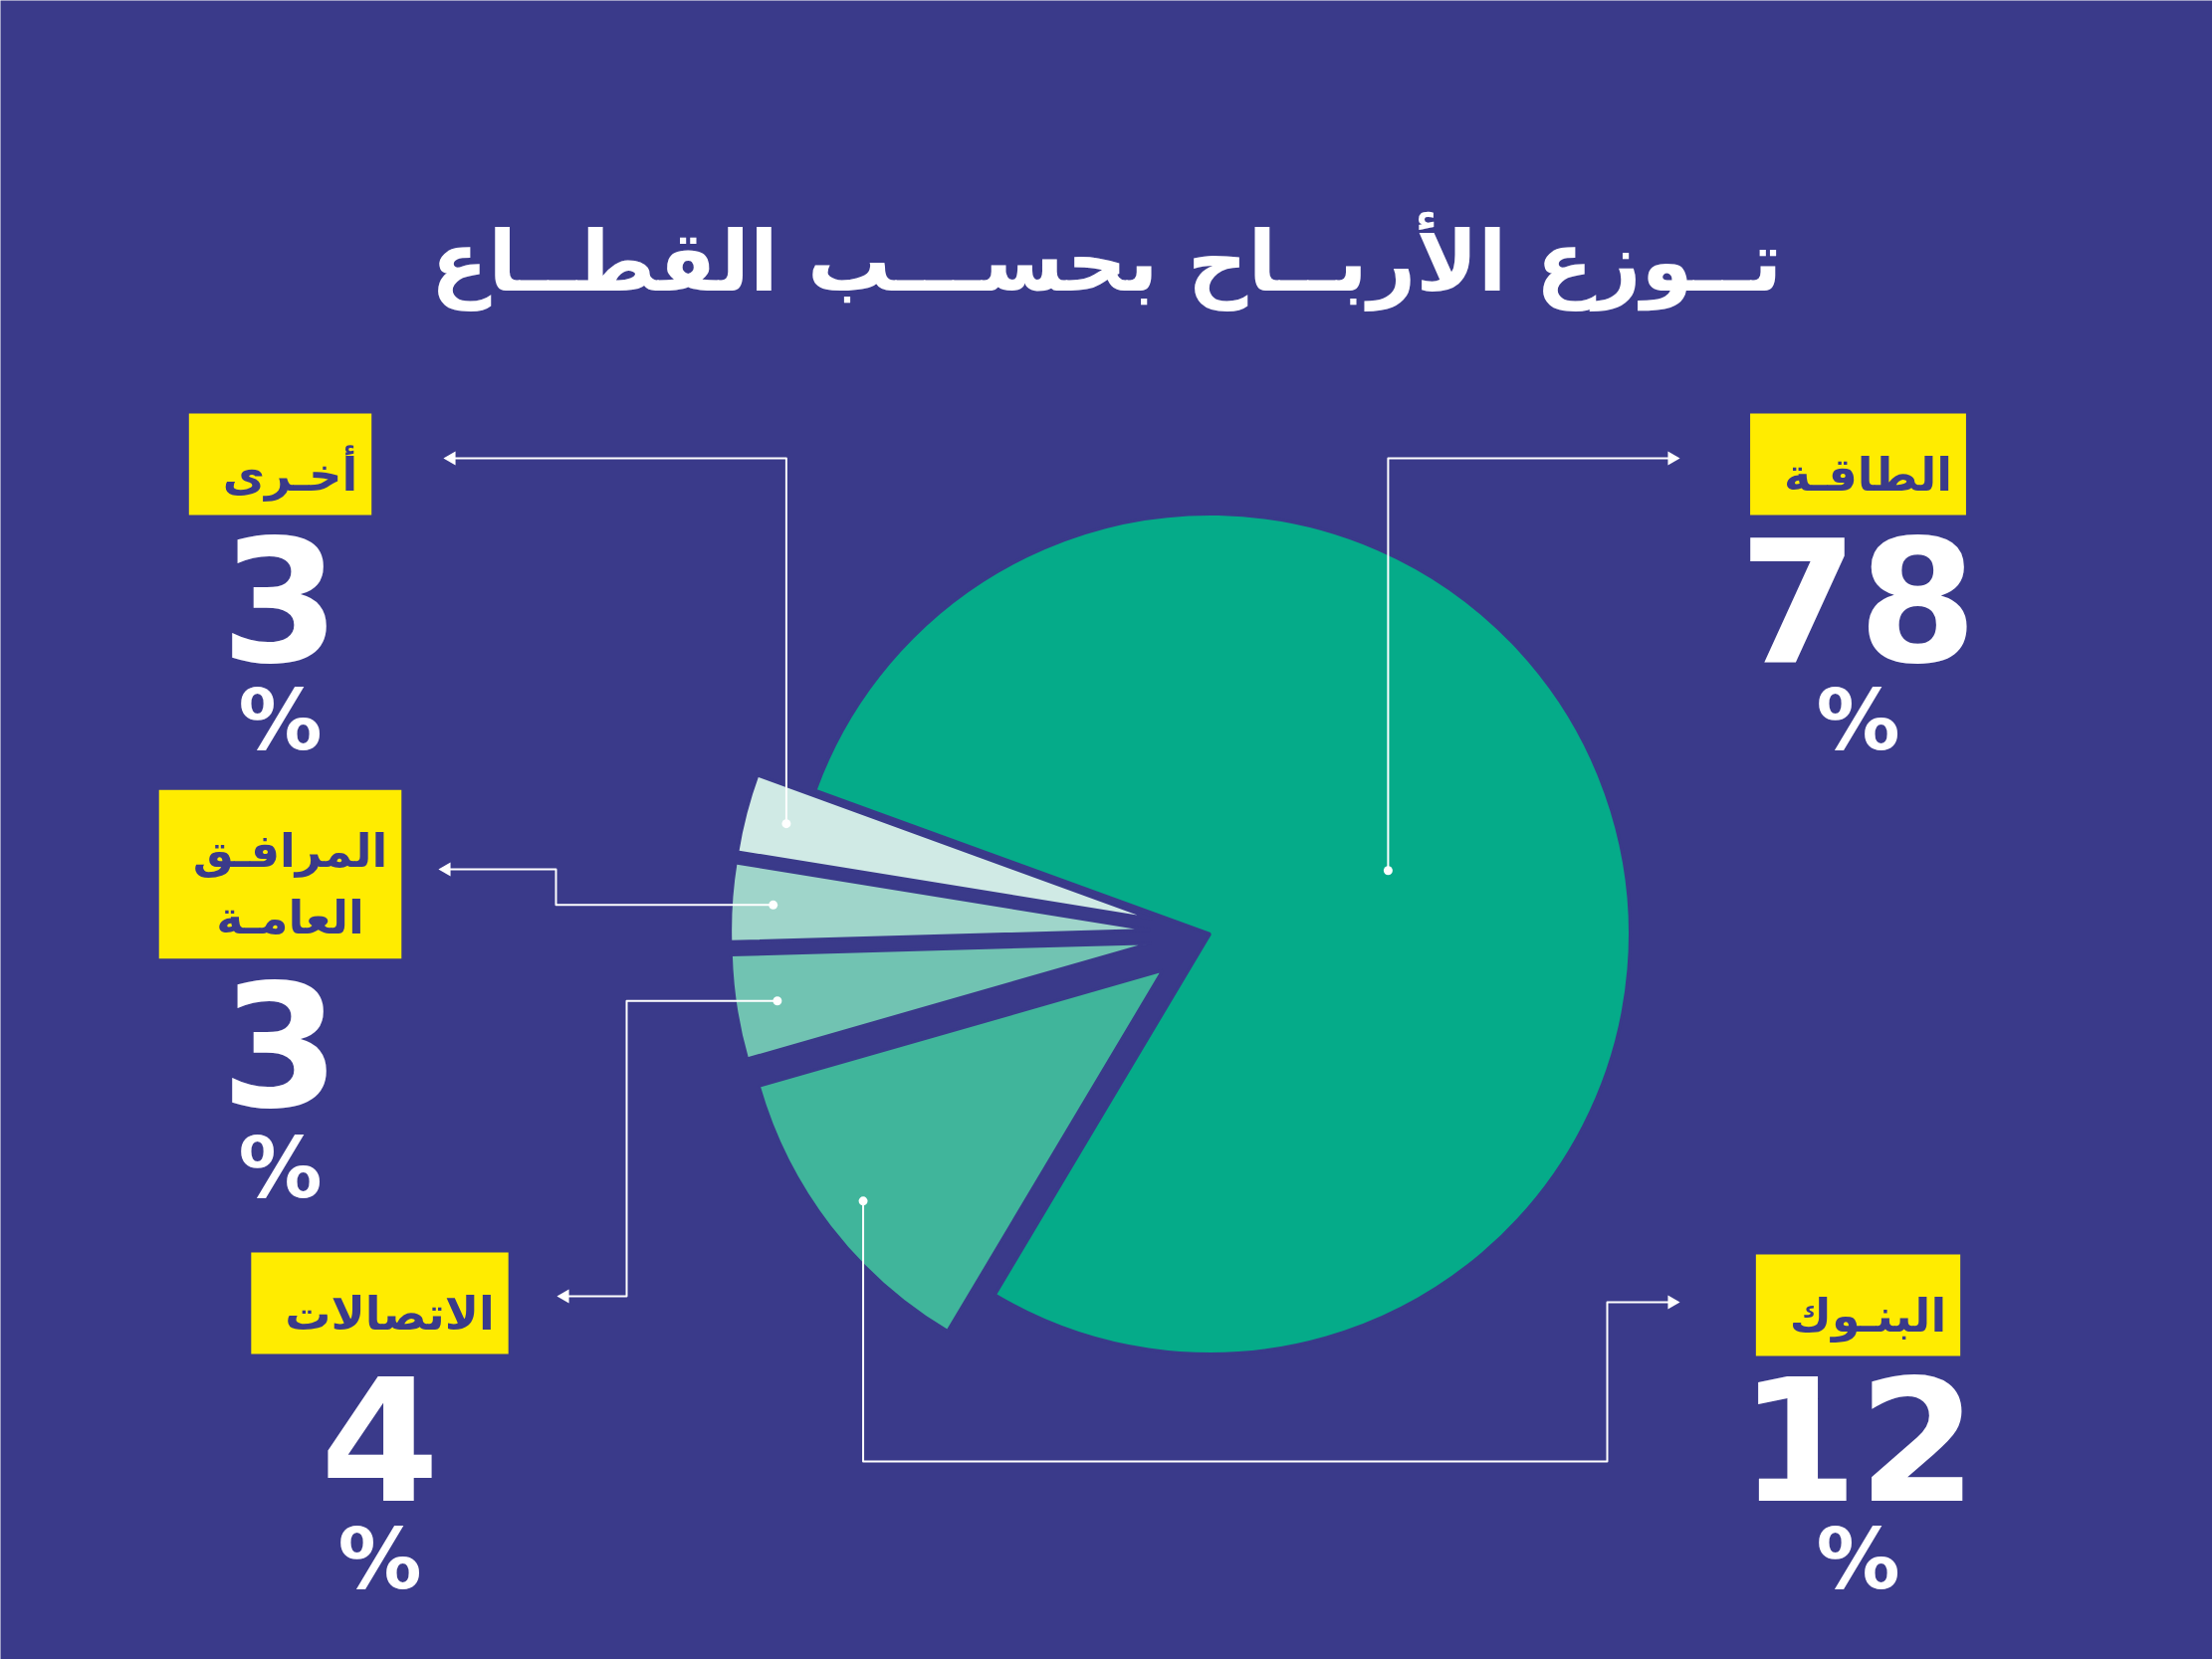 The height and width of the screenshot is (1659, 2212). Describe the element at coordinates (380, 1475) in the screenshot. I see `data-label: 4%` at that location.